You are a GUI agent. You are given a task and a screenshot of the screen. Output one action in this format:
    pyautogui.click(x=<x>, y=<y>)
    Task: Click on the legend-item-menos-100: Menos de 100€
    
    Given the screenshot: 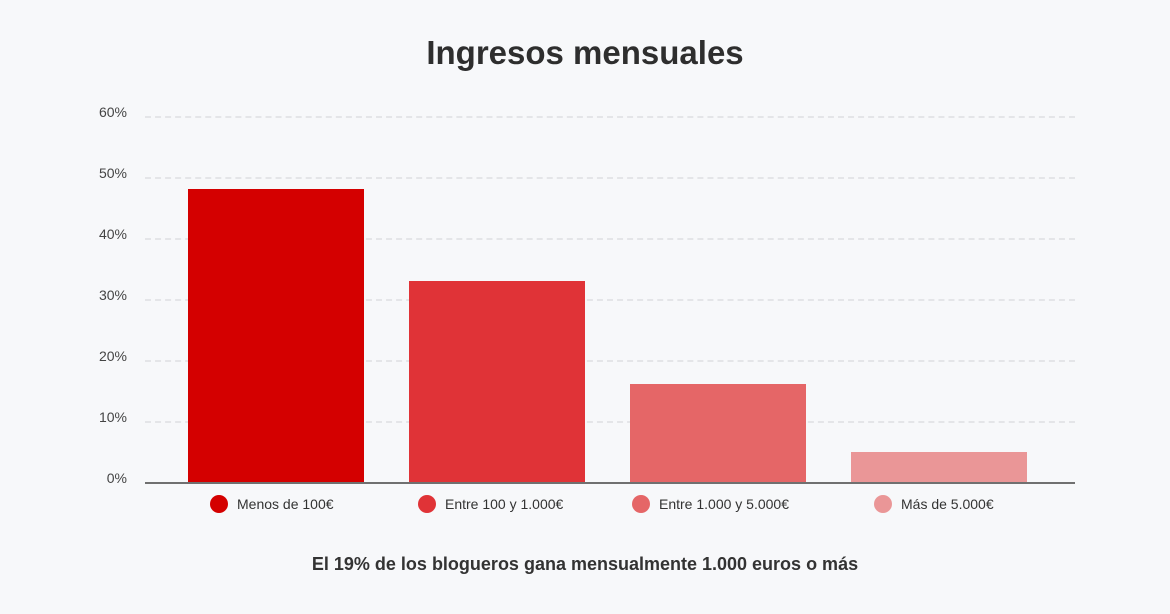 What is the action you would take?
    pyautogui.click(x=272, y=504)
    